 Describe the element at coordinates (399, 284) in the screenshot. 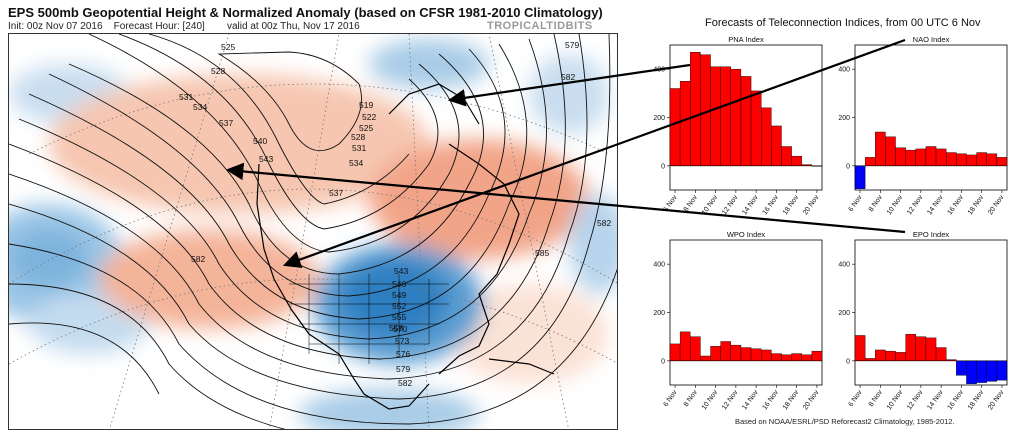

I see `contour-label: 546` at that location.